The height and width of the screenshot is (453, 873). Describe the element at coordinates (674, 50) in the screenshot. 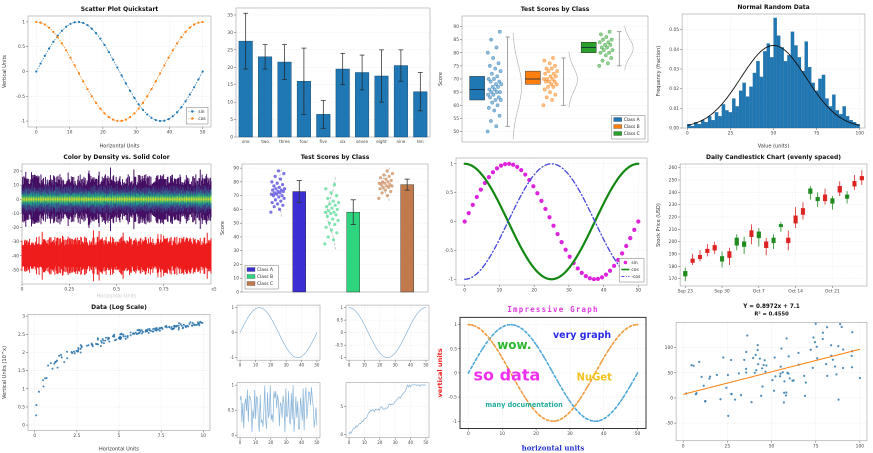

I see `svg-text: 0.04` at that location.